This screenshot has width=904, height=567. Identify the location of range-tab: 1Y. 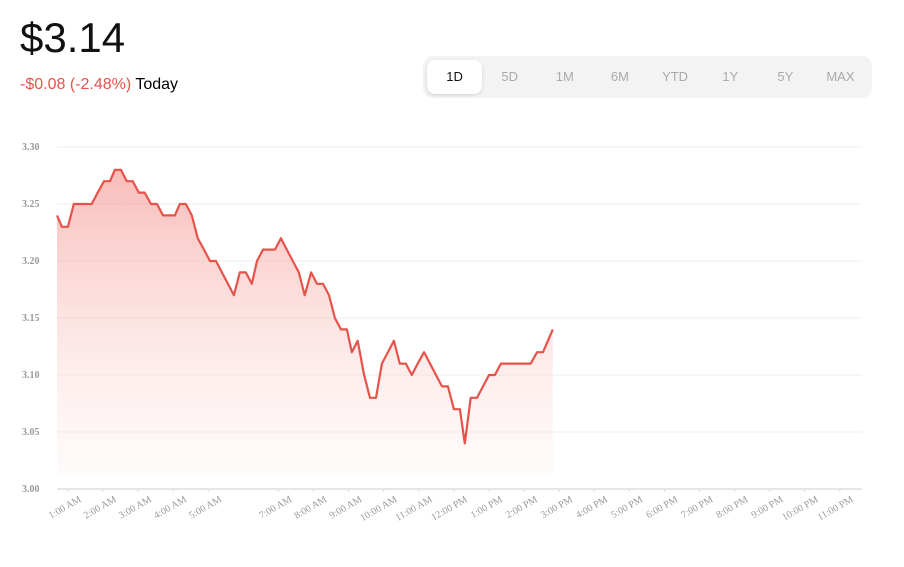
(730, 76).